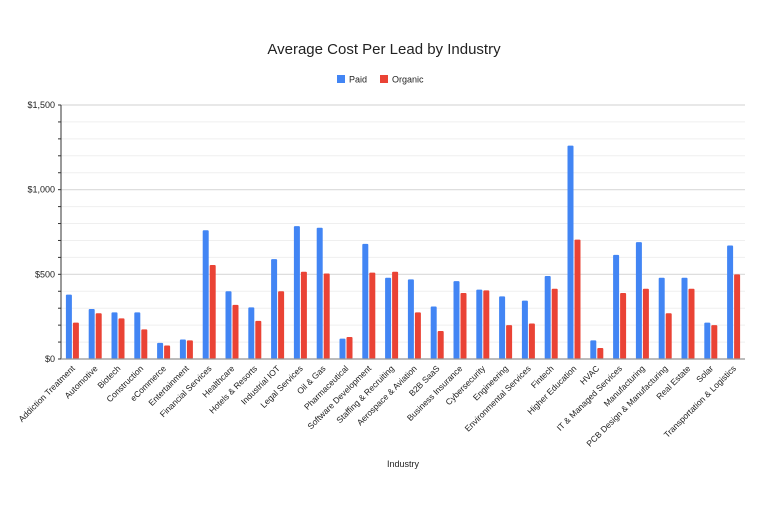  I want to click on y-tick-label: $0, so click(50, 359).